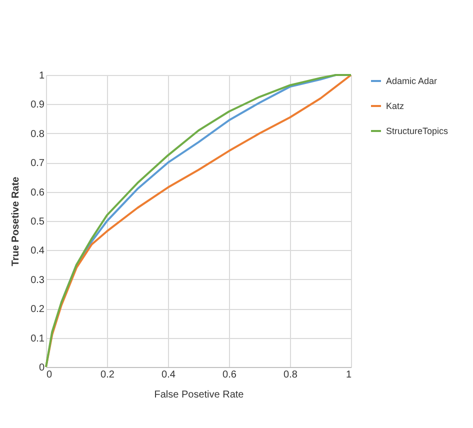 This screenshot has width=473, height=428. Describe the element at coordinates (49, 375) in the screenshot. I see `x-tick-label: 0` at that location.